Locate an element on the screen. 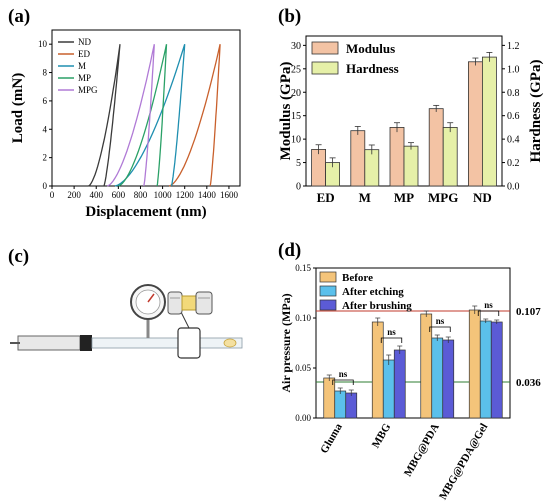  syringe-barrel is located at coordinates (49, 343).